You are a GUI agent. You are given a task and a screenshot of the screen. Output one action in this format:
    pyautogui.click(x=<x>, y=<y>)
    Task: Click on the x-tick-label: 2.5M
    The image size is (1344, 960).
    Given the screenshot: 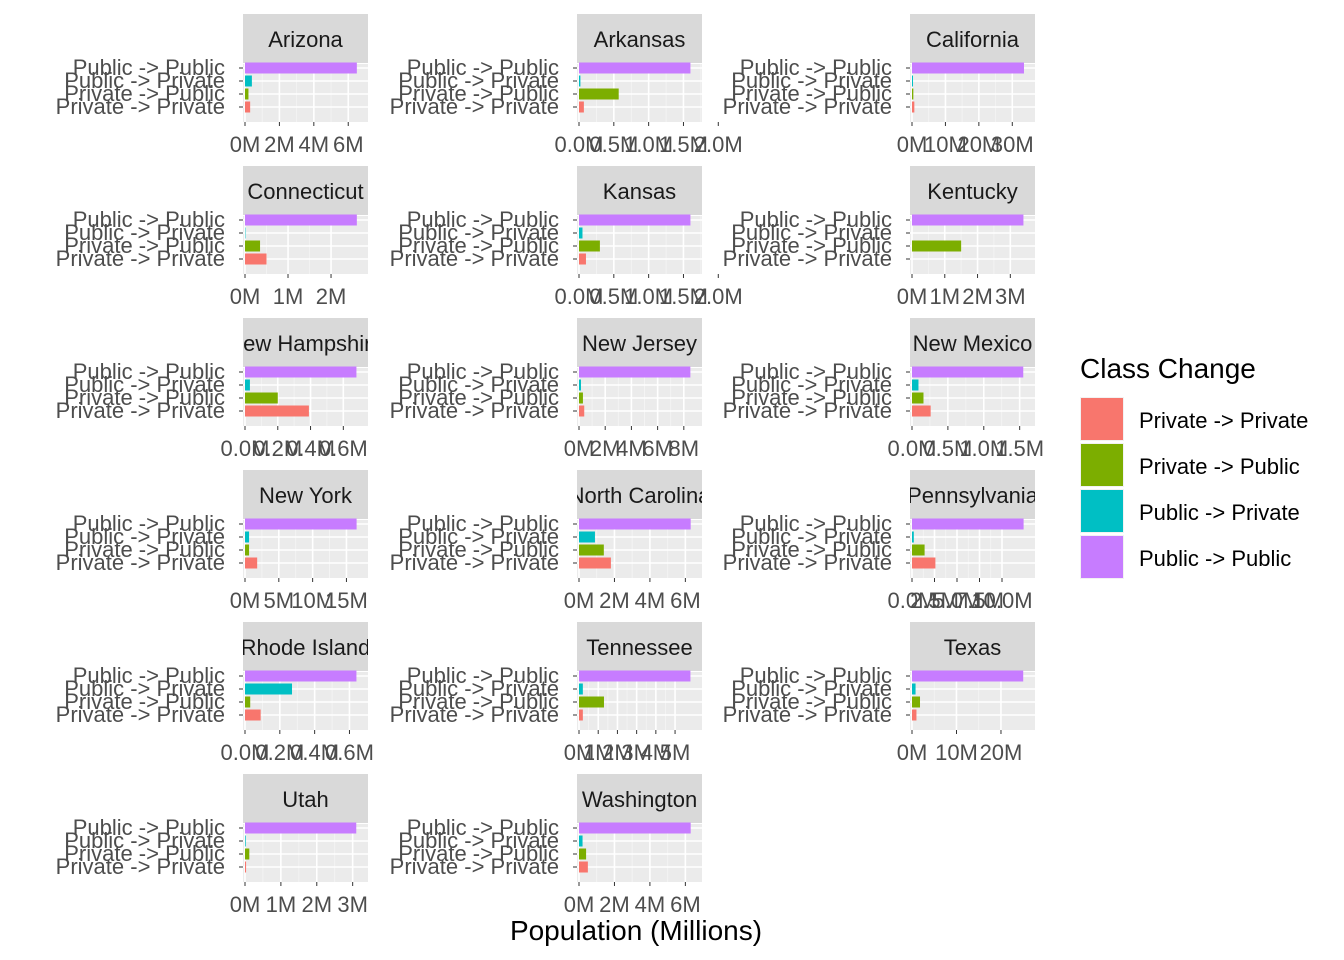 What is the action you would take?
    pyautogui.click(x=934, y=600)
    